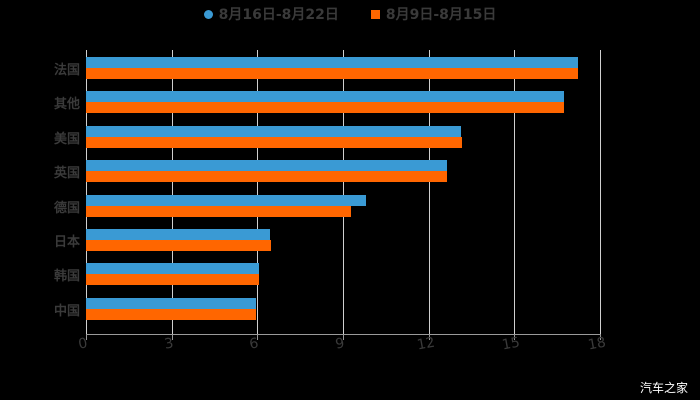  Describe the element at coordinates (66, 70) in the screenshot. I see `y-category-label: 法国` at that location.